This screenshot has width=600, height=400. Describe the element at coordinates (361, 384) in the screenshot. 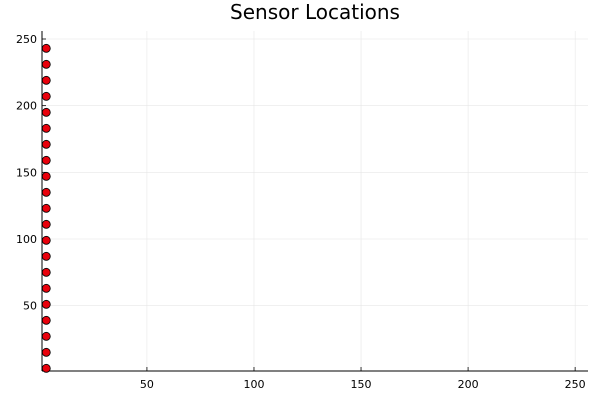

I see `x-tick-label-150: 150` at that location.